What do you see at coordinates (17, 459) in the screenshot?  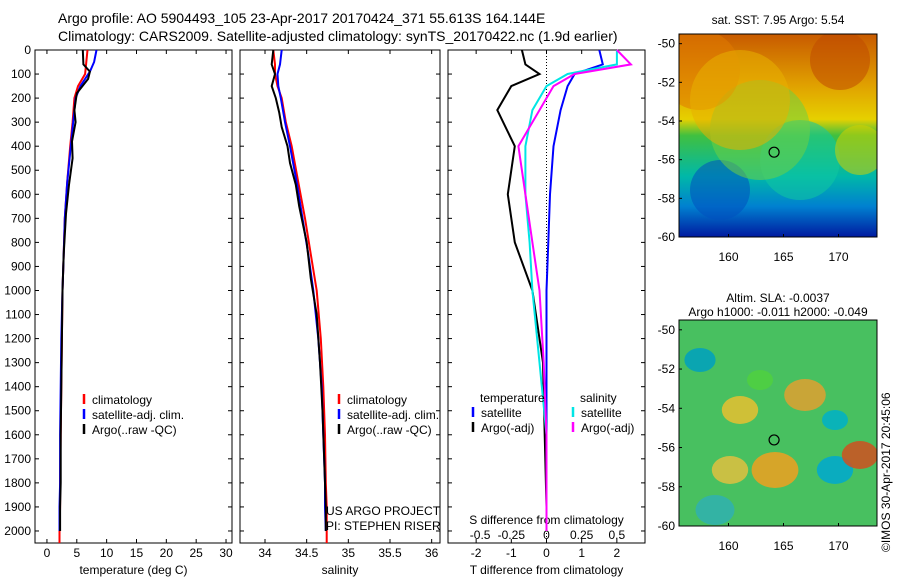 I see `depth-tick-label: 1700` at bounding box center [17, 459].